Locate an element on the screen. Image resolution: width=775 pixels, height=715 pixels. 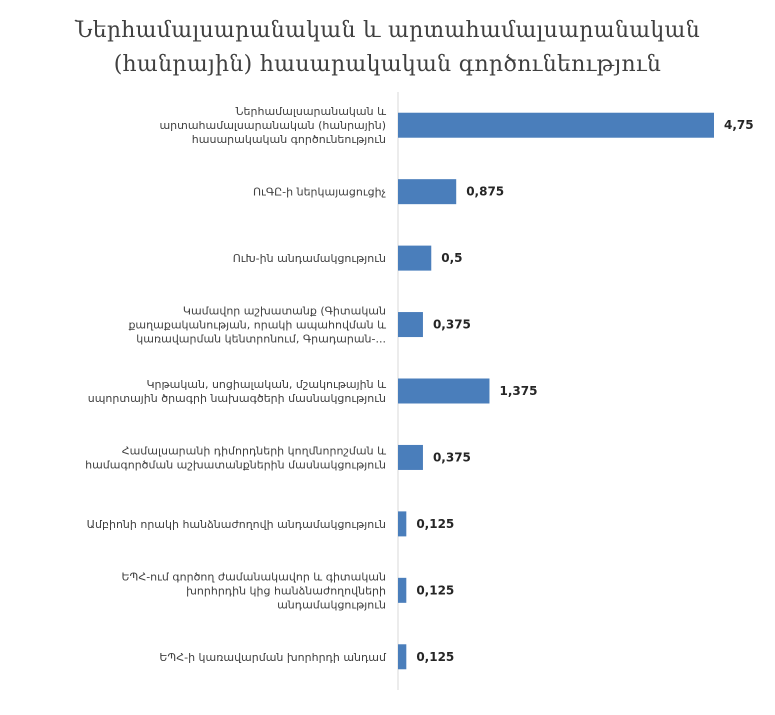
data-label-2: 0,875 is located at coordinates (485, 192).